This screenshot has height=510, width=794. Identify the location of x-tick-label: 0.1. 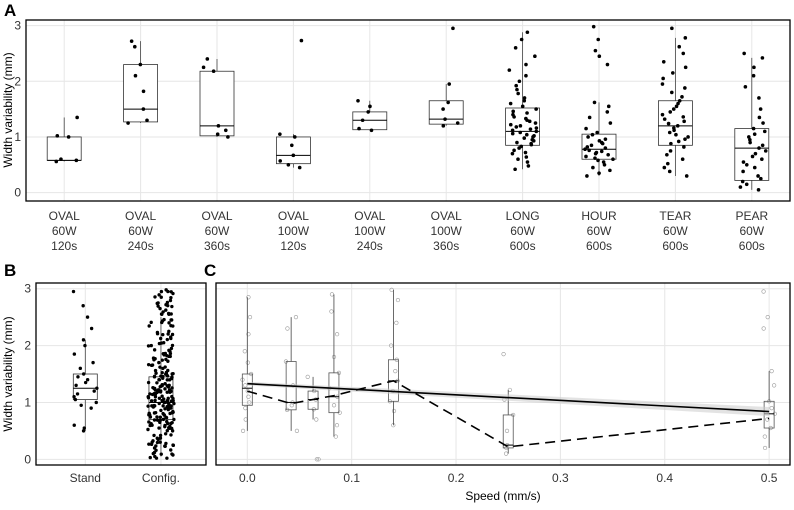
(351, 478).